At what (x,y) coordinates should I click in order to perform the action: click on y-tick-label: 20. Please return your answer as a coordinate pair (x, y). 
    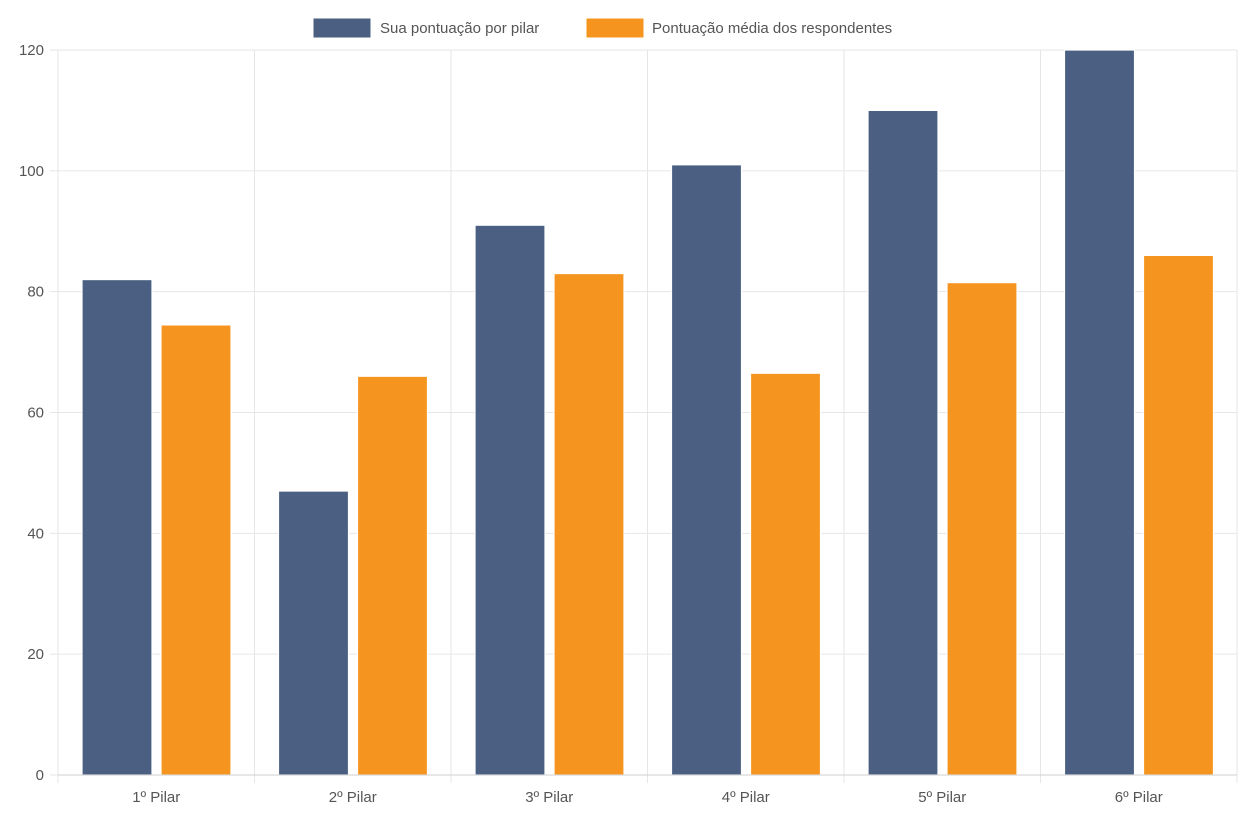
    Looking at the image, I should click on (35, 654).